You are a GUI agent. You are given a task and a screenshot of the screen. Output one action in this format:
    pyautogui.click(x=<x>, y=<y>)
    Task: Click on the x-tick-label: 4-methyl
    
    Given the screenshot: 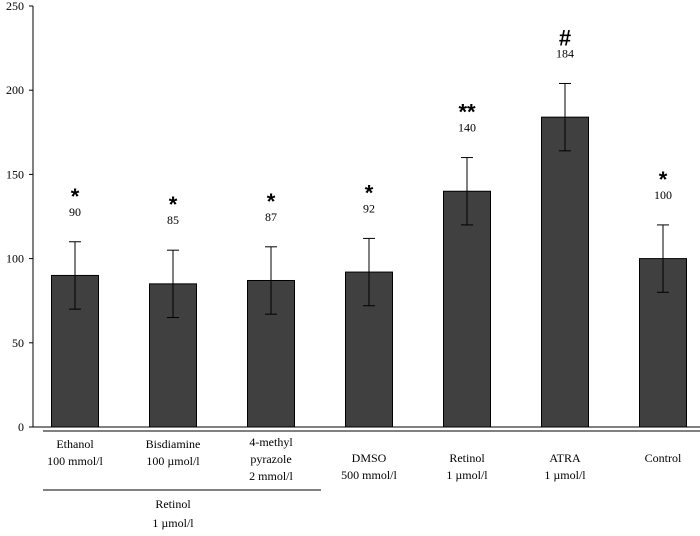 What is the action you would take?
    pyautogui.click(x=271, y=442)
    